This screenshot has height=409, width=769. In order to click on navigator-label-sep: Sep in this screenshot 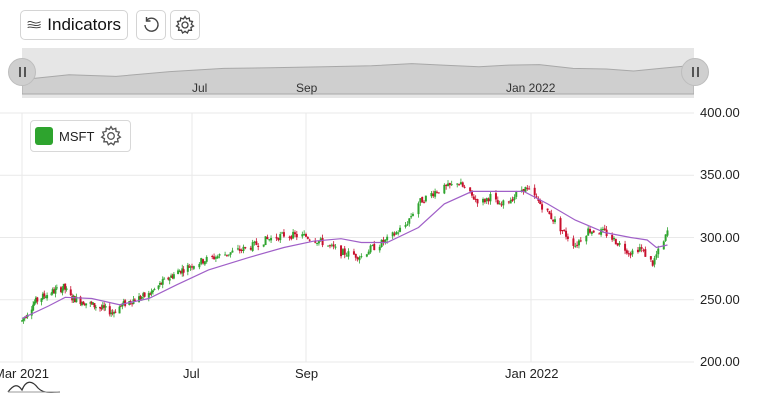, I will do `click(307, 88)`.